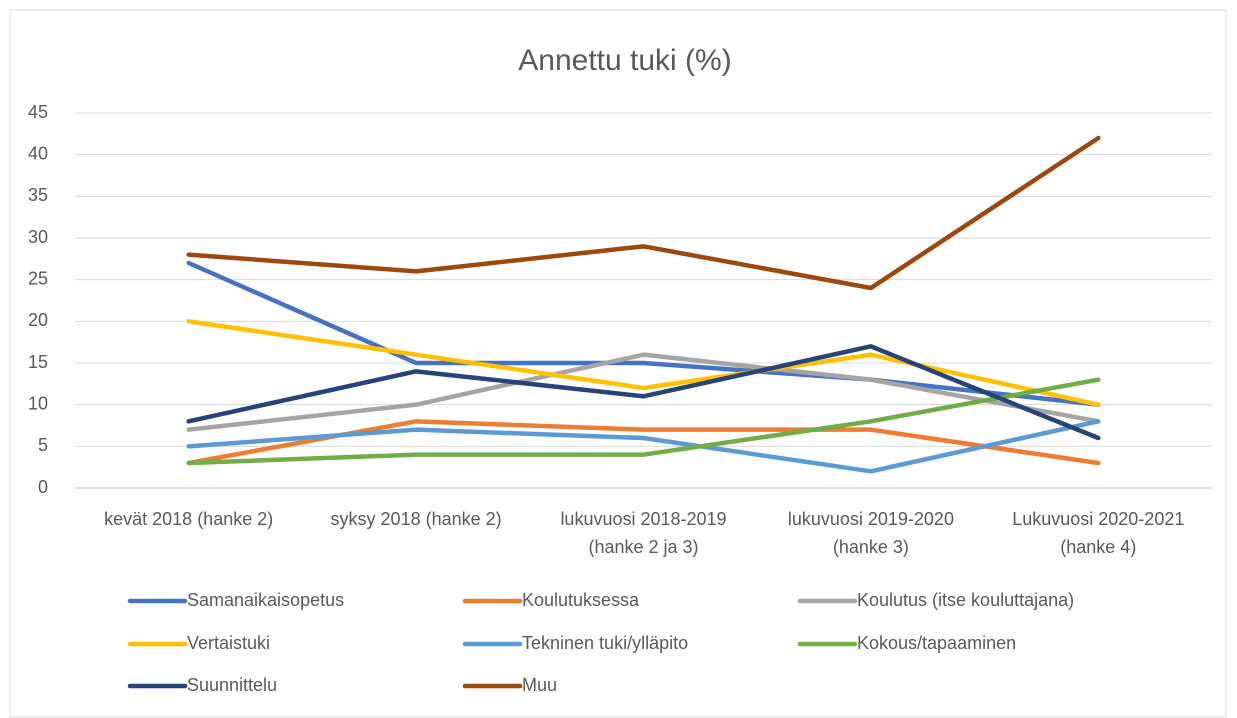  Describe the element at coordinates (43, 445) in the screenshot. I see `y-tick-label: 5` at that location.